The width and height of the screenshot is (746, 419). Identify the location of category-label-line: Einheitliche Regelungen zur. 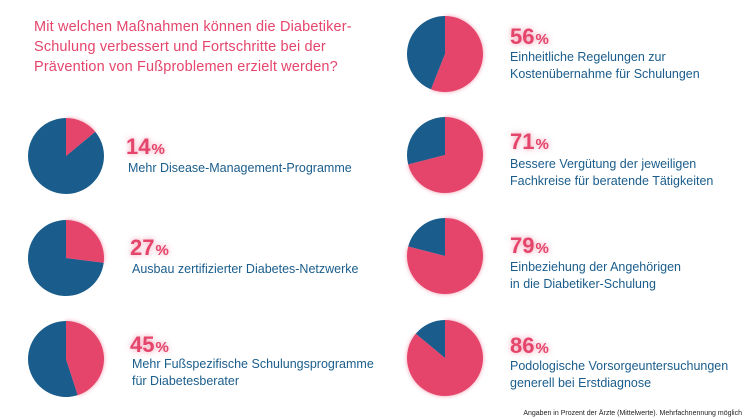
(588, 57).